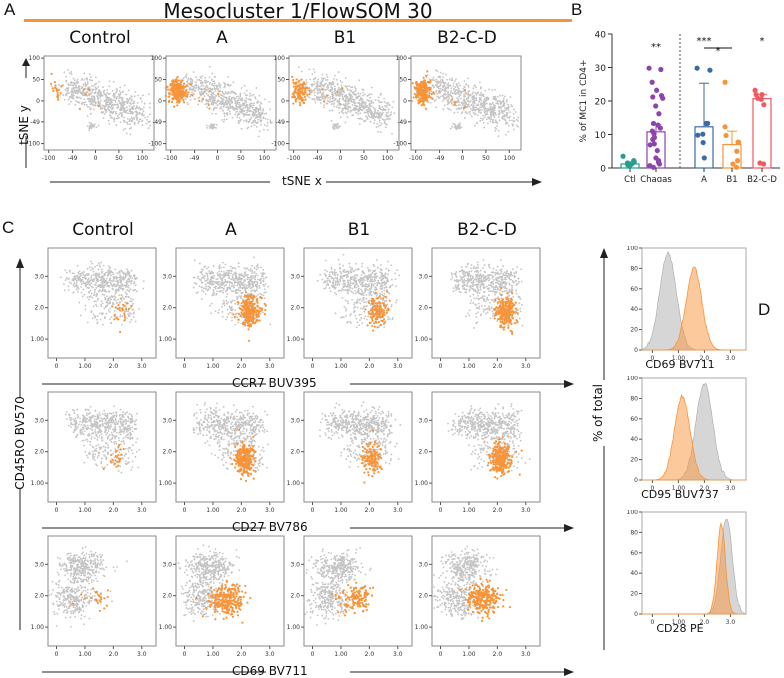 Image resolution: width=784 pixels, height=678 pixels. What do you see at coordinates (652, 96) in the screenshot?
I see `data-point` at bounding box center [652, 96].